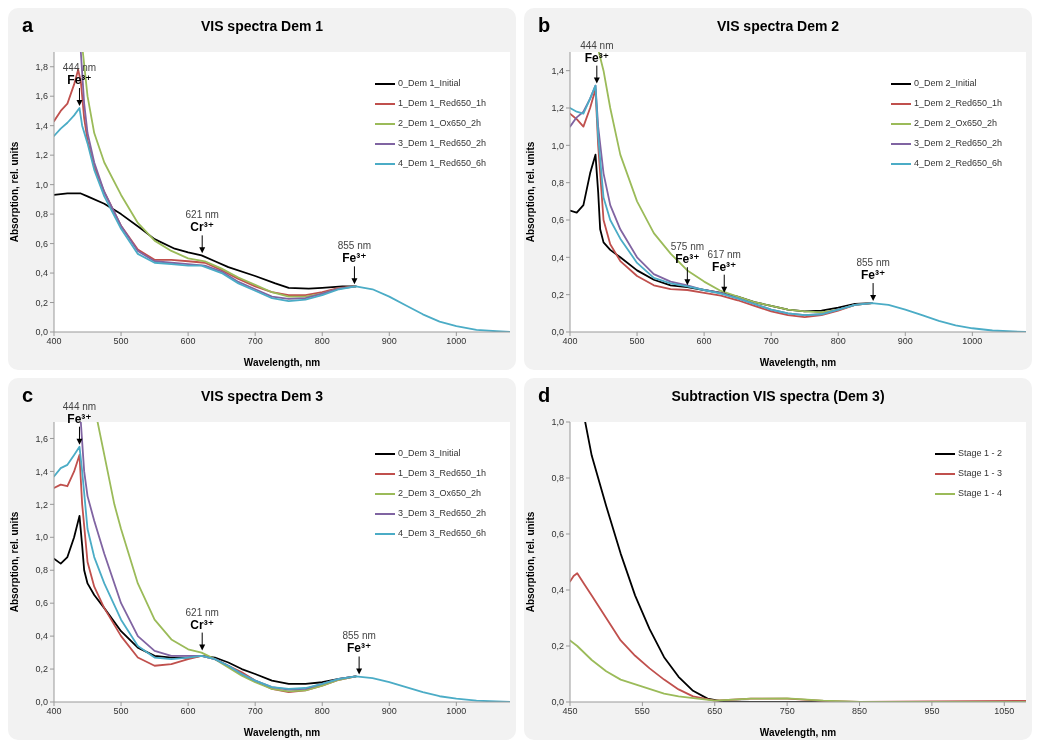 This screenshot has height=749, width=1041. Describe the element at coordinates (932, 711) in the screenshot. I see `x-tick-label: 950` at that location.